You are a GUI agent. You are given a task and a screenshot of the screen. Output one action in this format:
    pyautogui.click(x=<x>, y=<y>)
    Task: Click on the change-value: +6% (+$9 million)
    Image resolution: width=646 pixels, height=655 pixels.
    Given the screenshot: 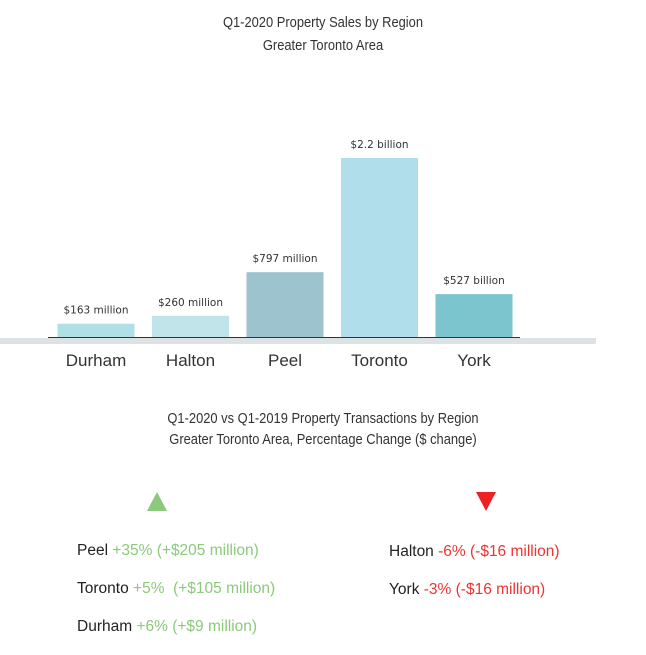 What is the action you would take?
    pyautogui.click(x=197, y=626)
    